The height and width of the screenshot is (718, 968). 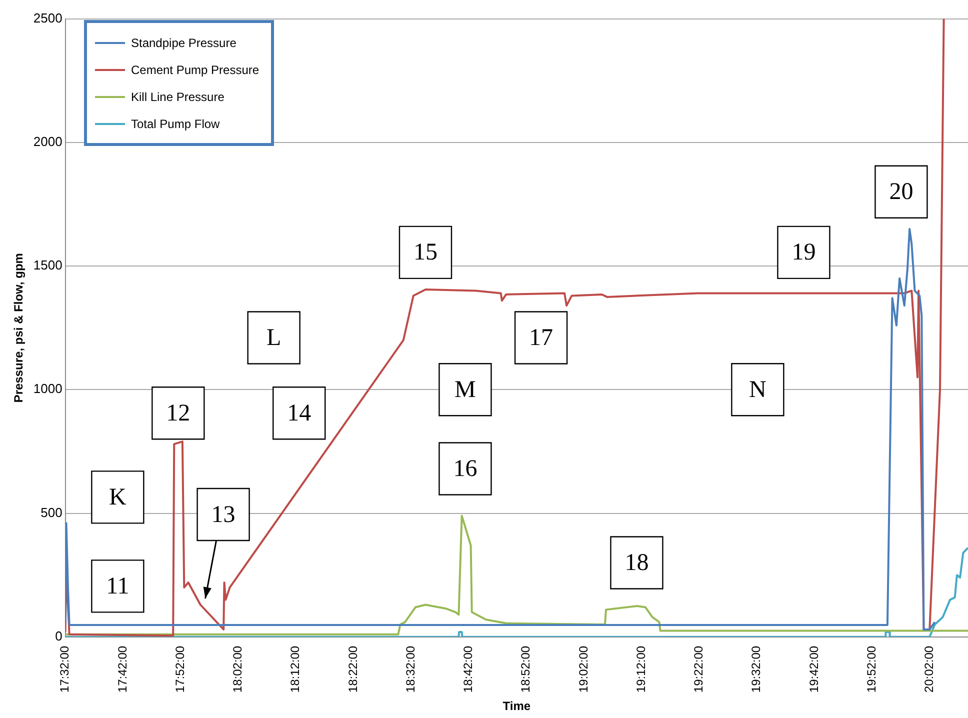 I want to click on x-tick-label: 18:32:00, so click(x=410, y=669).